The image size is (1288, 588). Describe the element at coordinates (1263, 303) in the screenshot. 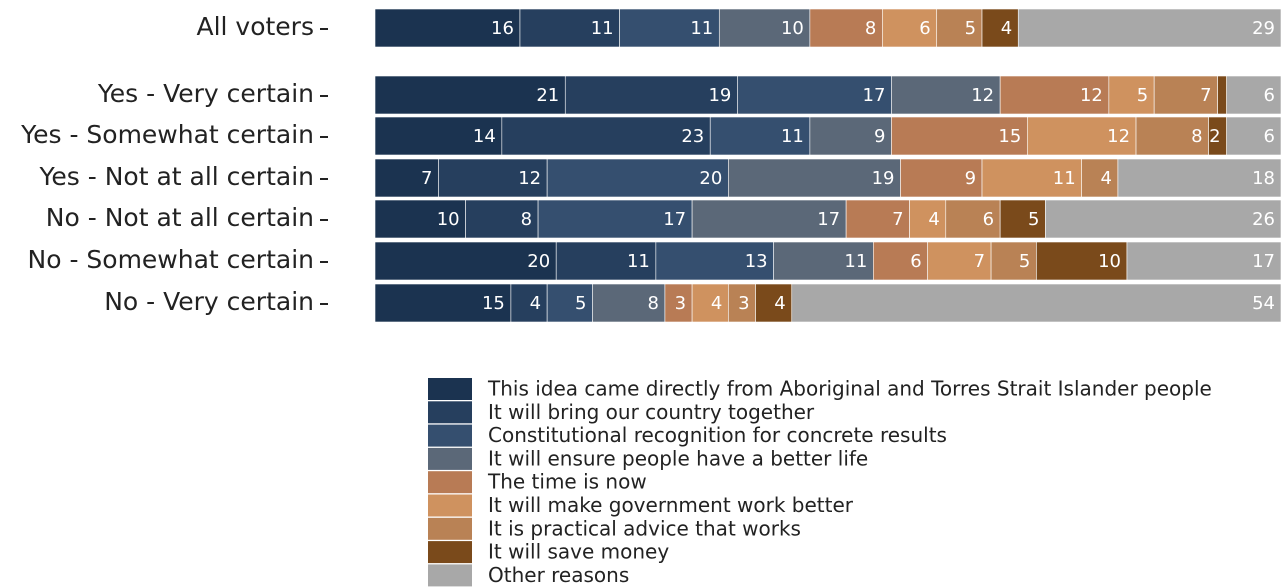

I see `value-label: 54` at that location.